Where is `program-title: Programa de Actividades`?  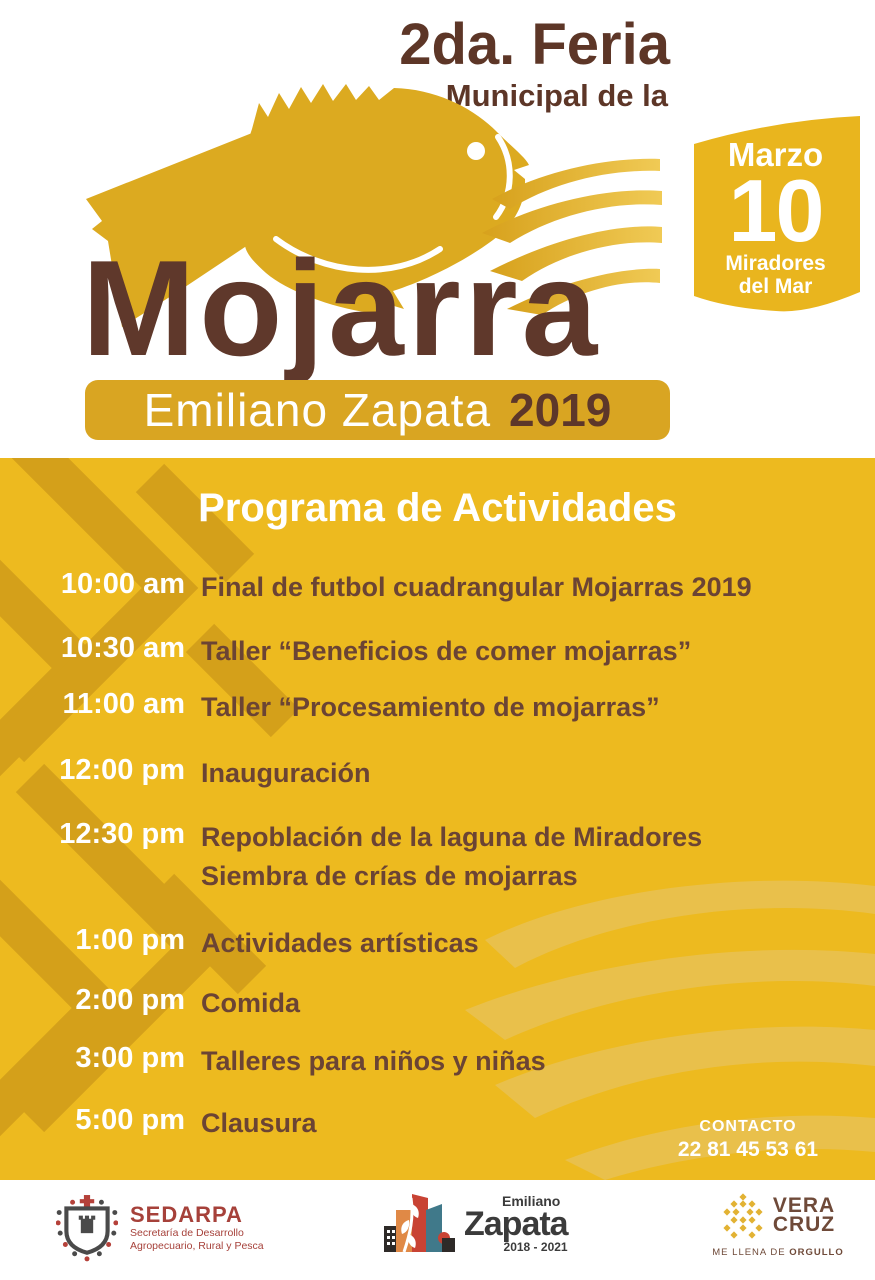
program-title: Programa de Actividades is located at coordinates (437, 508).